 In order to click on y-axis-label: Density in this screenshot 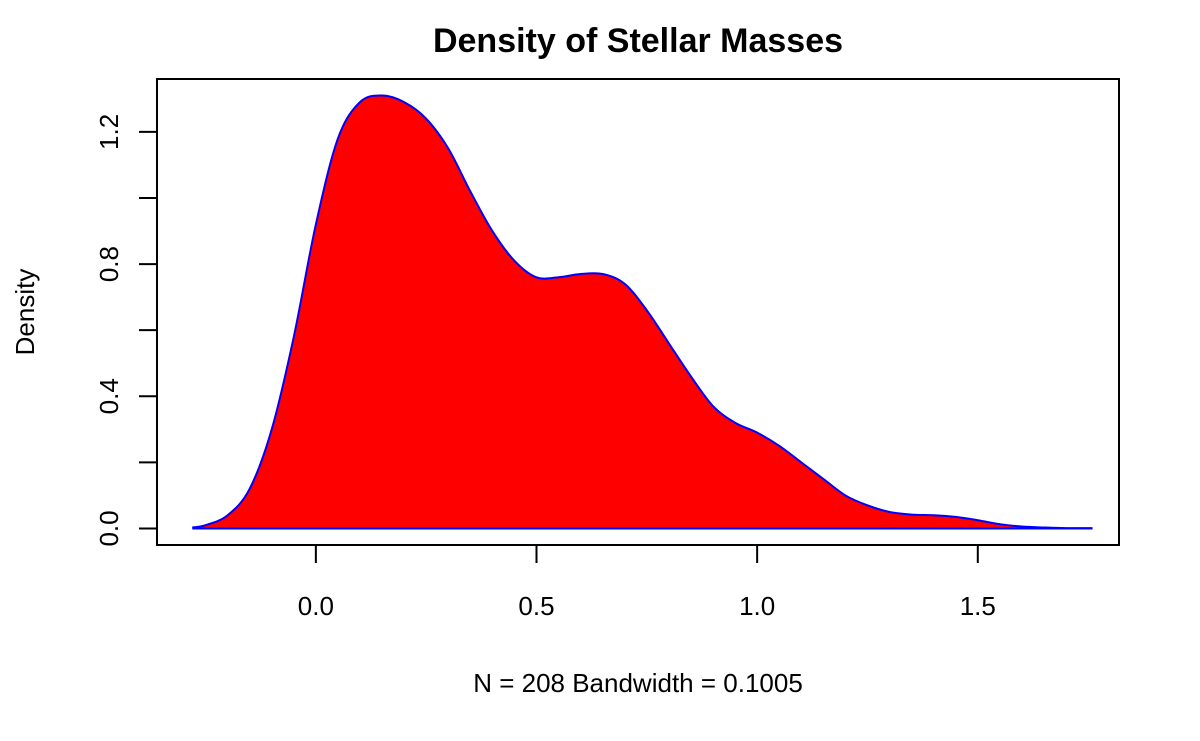, I will do `click(25, 312)`.